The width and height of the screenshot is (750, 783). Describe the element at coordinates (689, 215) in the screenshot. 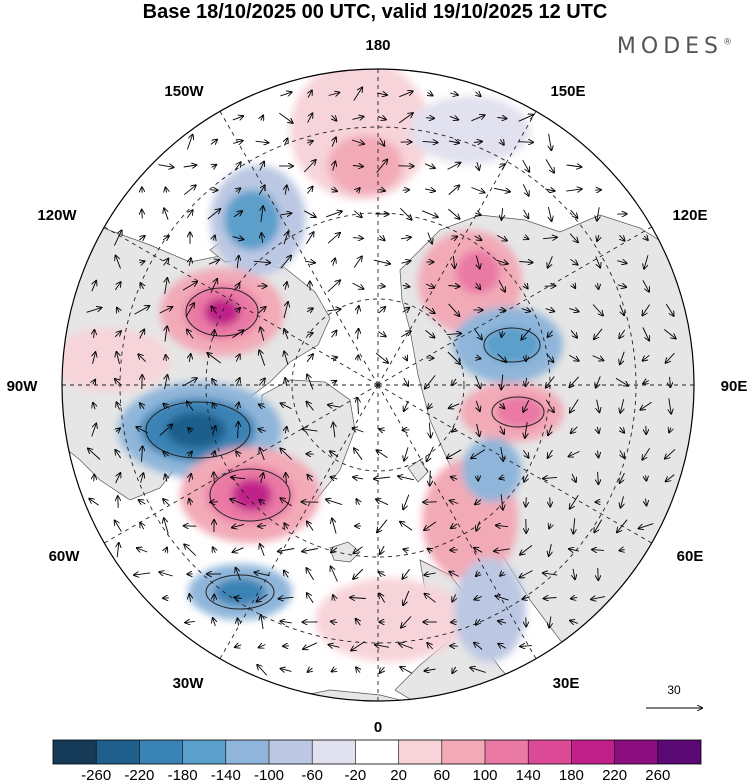

I see `lon-label-120e: 120E` at that location.